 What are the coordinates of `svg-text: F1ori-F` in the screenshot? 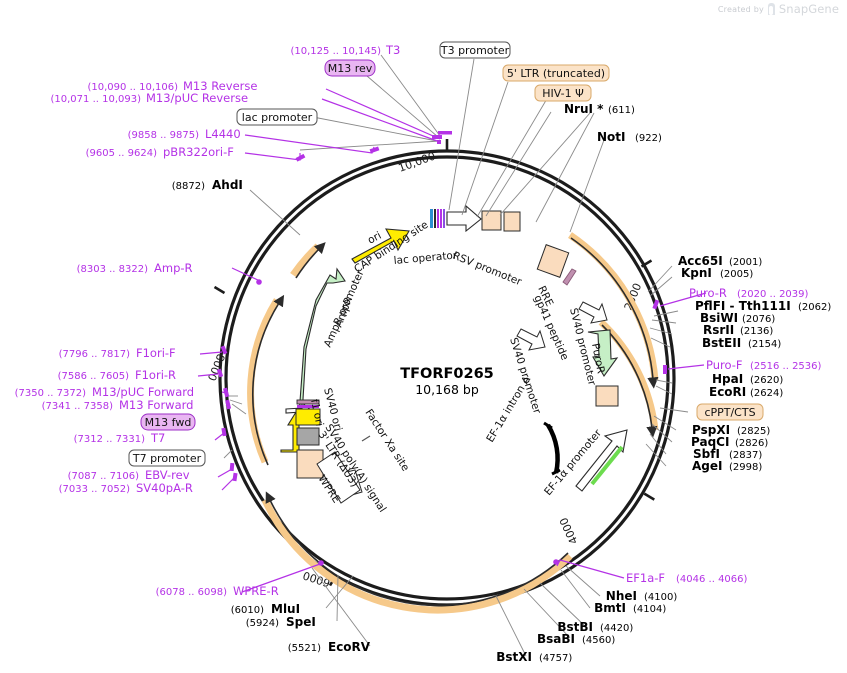 It's located at (156, 353).